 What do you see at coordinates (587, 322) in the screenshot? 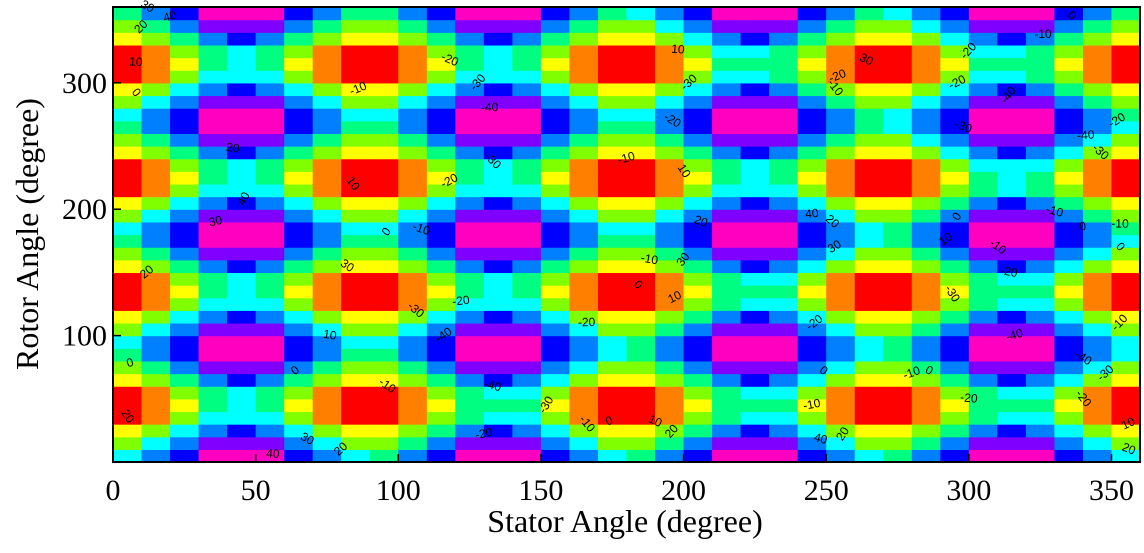
I see `contour-label-37: -20` at bounding box center [587, 322].